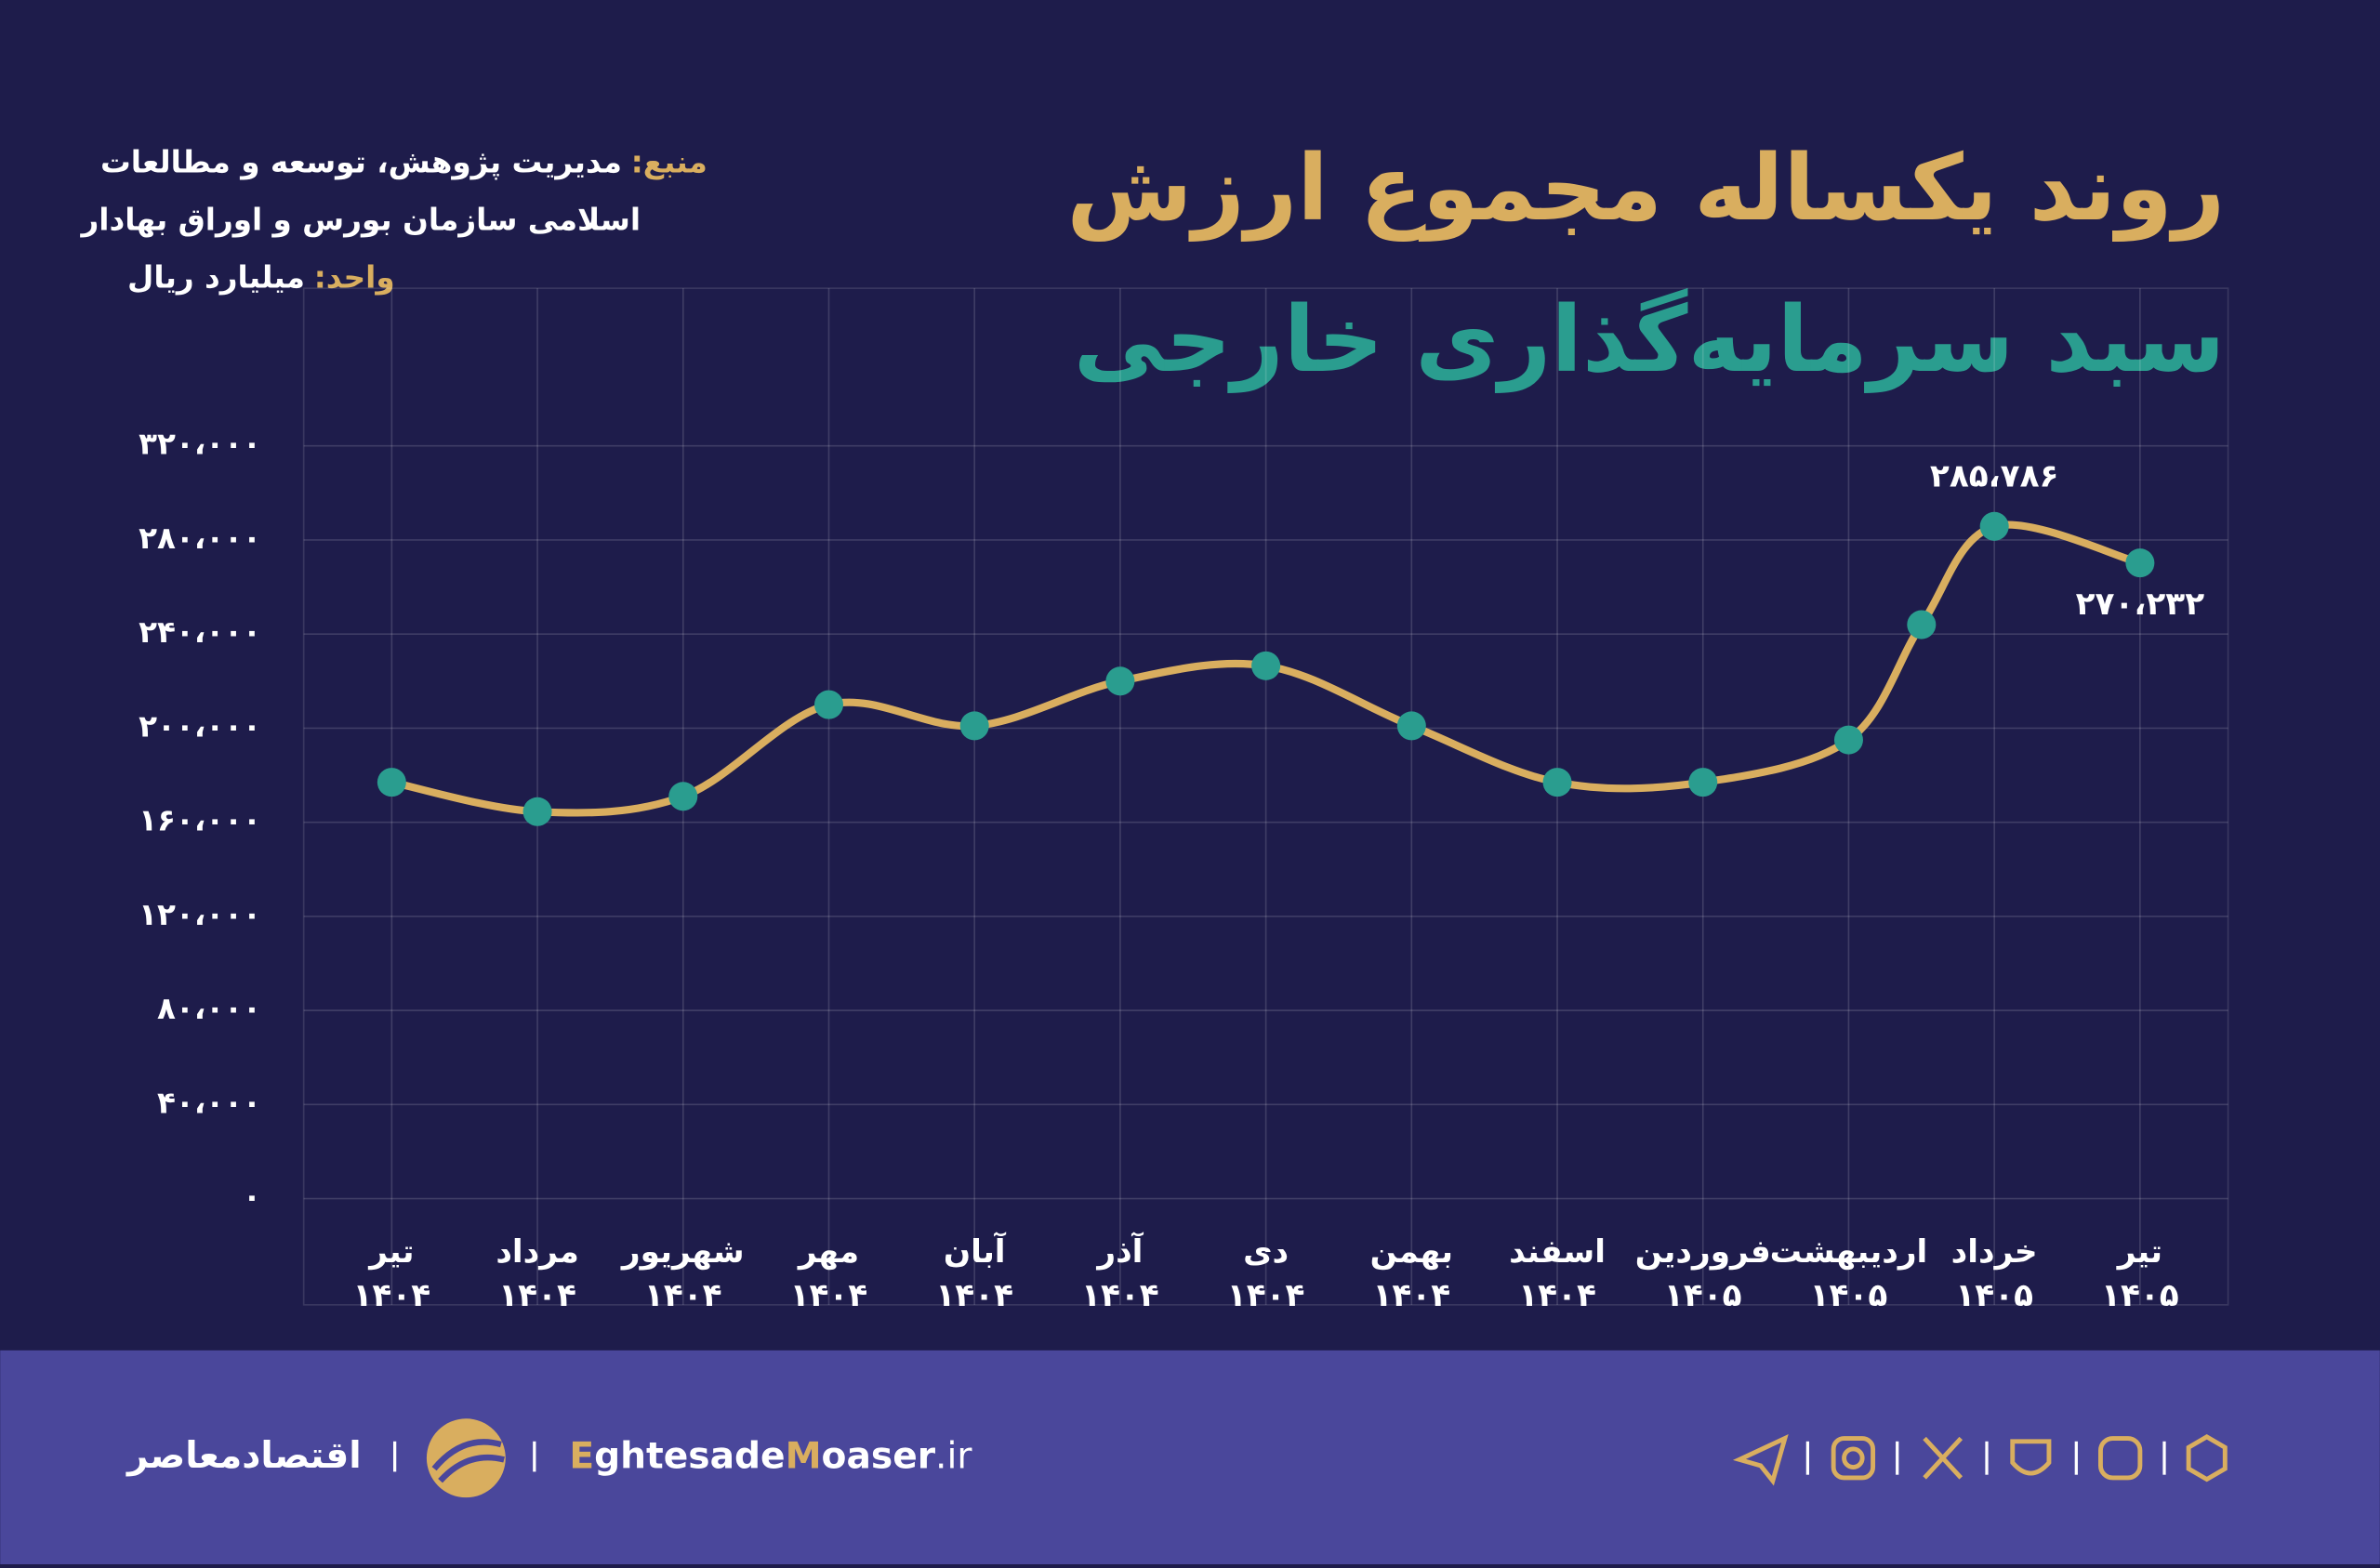  I want to click on logo-mark, so click(468, 1461).